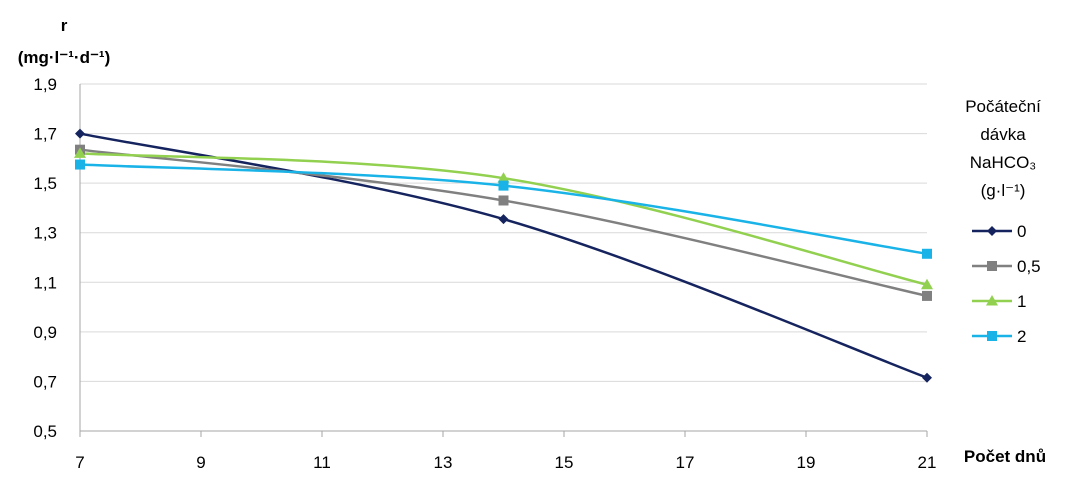 This screenshot has width=1075, height=492. I want to click on y-tick-label: 1,7, so click(45, 134).